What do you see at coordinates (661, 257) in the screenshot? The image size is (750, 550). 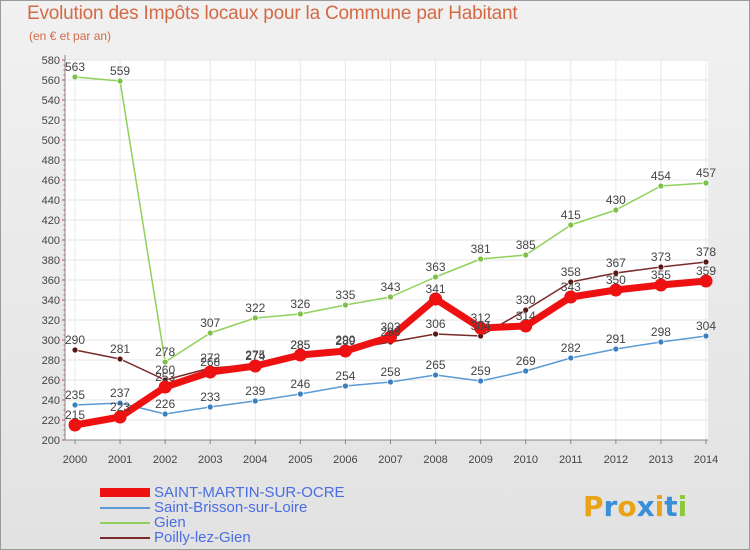 I see `data-label-poilly-lez-gien: 373` at bounding box center [661, 257].